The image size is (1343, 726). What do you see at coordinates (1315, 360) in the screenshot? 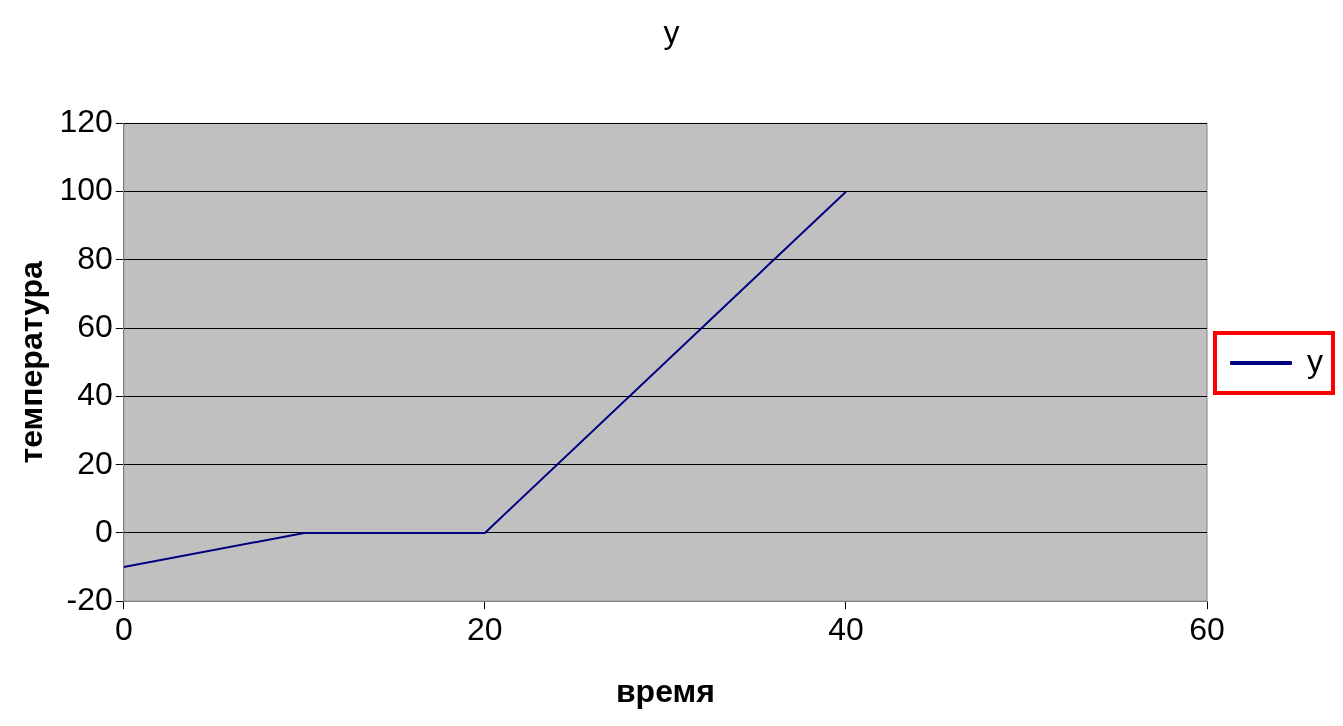
I see `legend-label: y` at bounding box center [1315, 360].